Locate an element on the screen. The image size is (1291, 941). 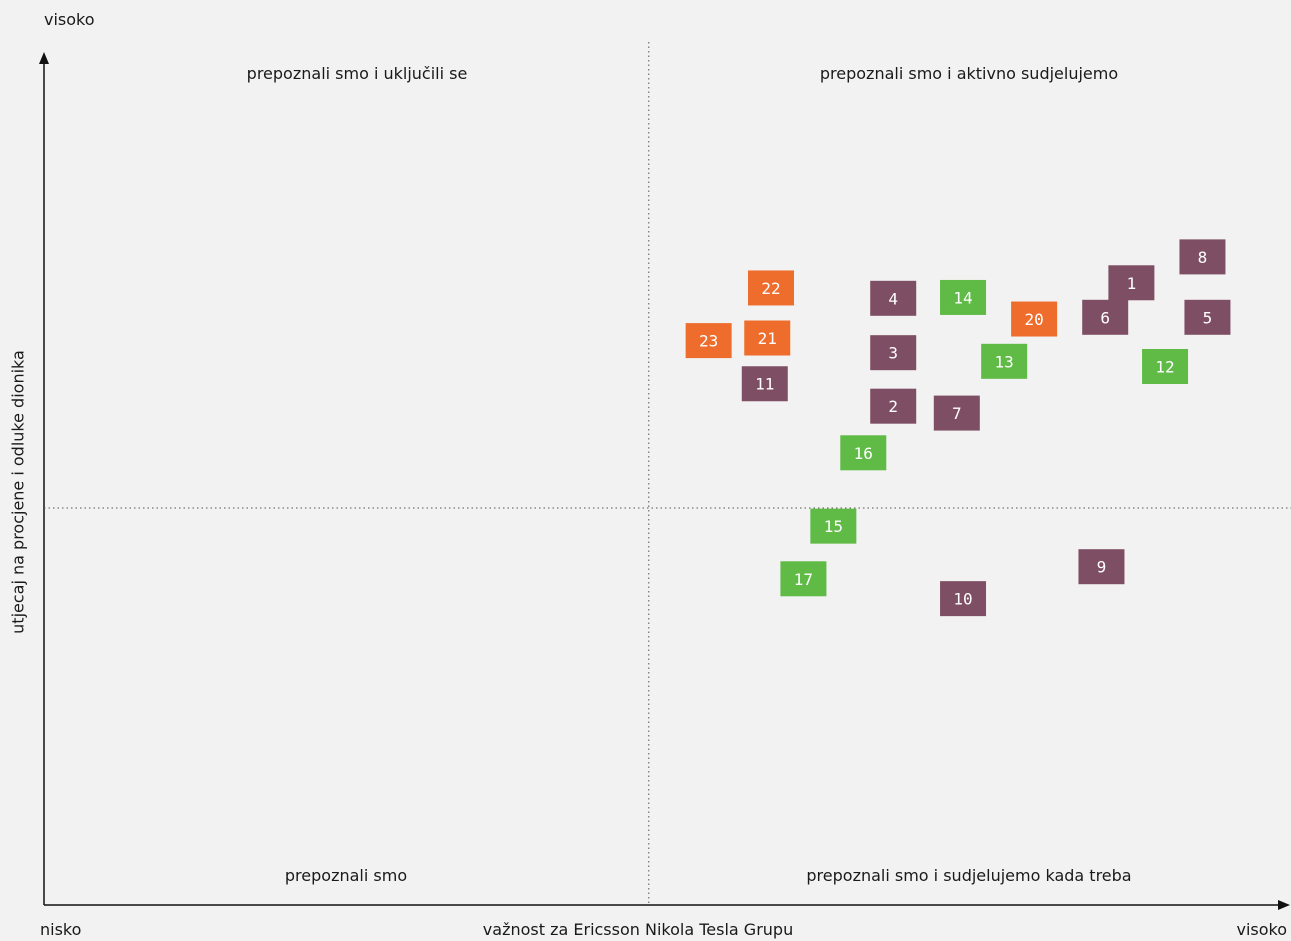
point-16: 16 is located at coordinates (863, 453).